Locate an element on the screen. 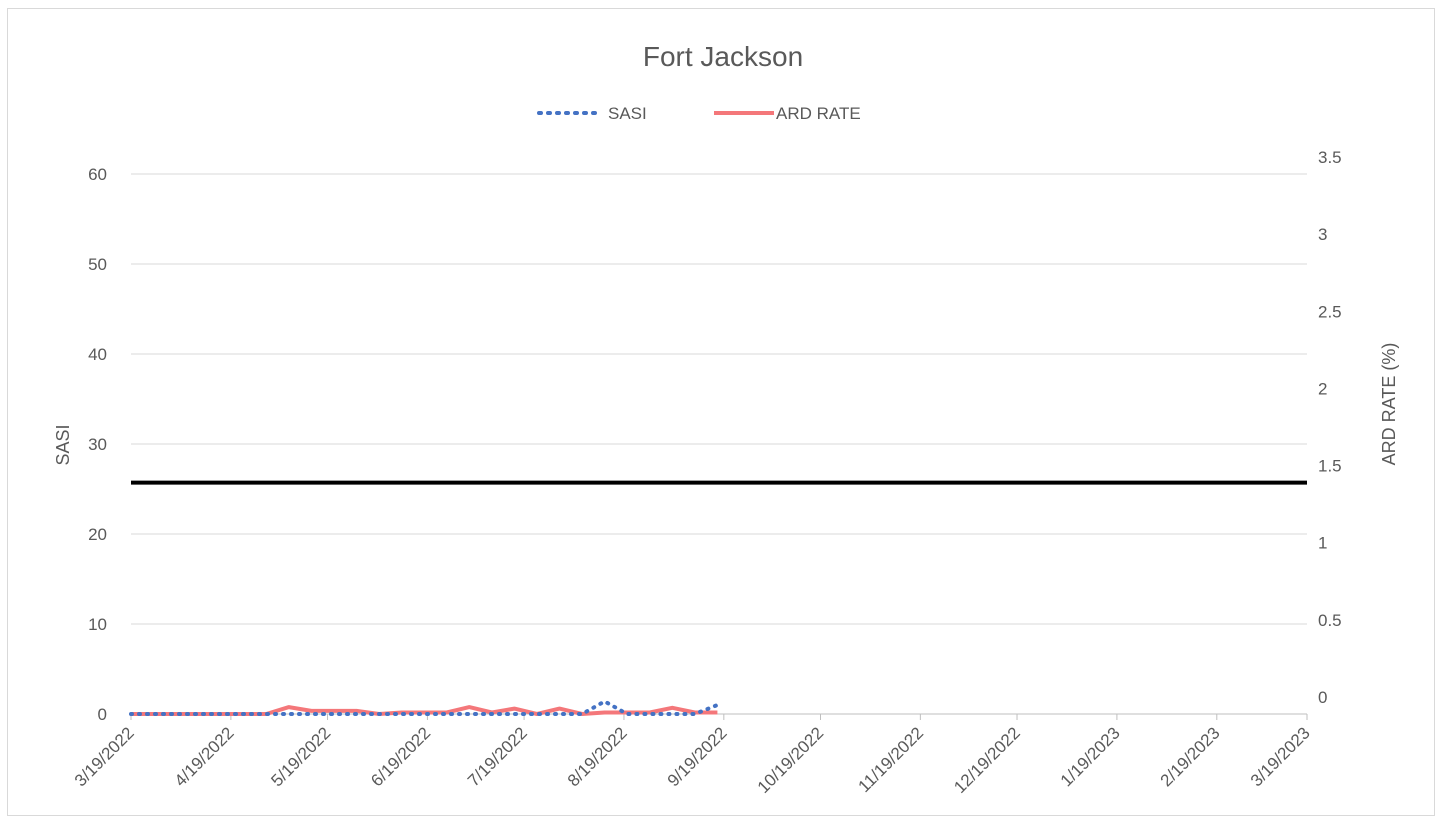 The width and height of the screenshot is (1443, 823). y-right-tick-label: 2.5 is located at coordinates (1330, 311).